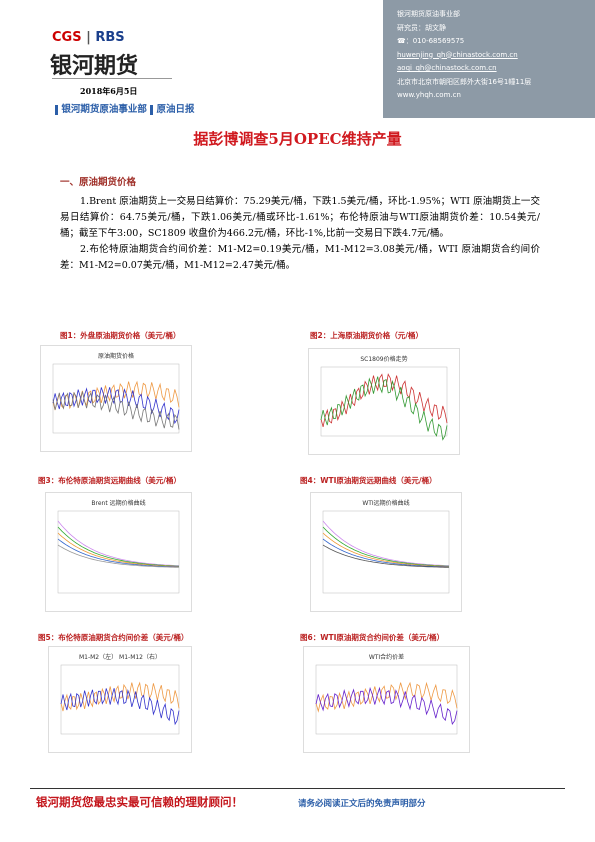 The height and width of the screenshot is (842, 595). Describe the element at coordinates (431, 41) in the screenshot. I see `contact-line: ☎：010-68569575` at that location.